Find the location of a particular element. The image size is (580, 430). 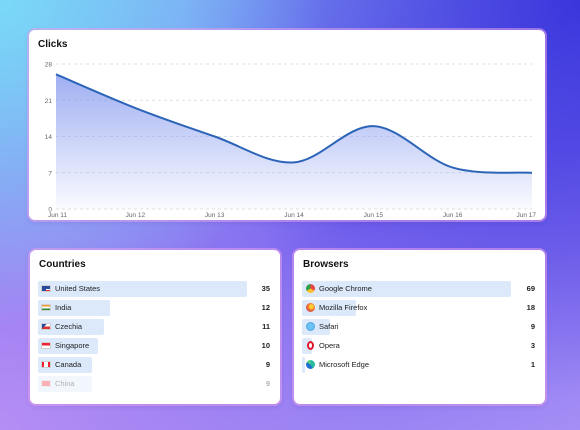

china-flag-icon is located at coordinates (46, 383).